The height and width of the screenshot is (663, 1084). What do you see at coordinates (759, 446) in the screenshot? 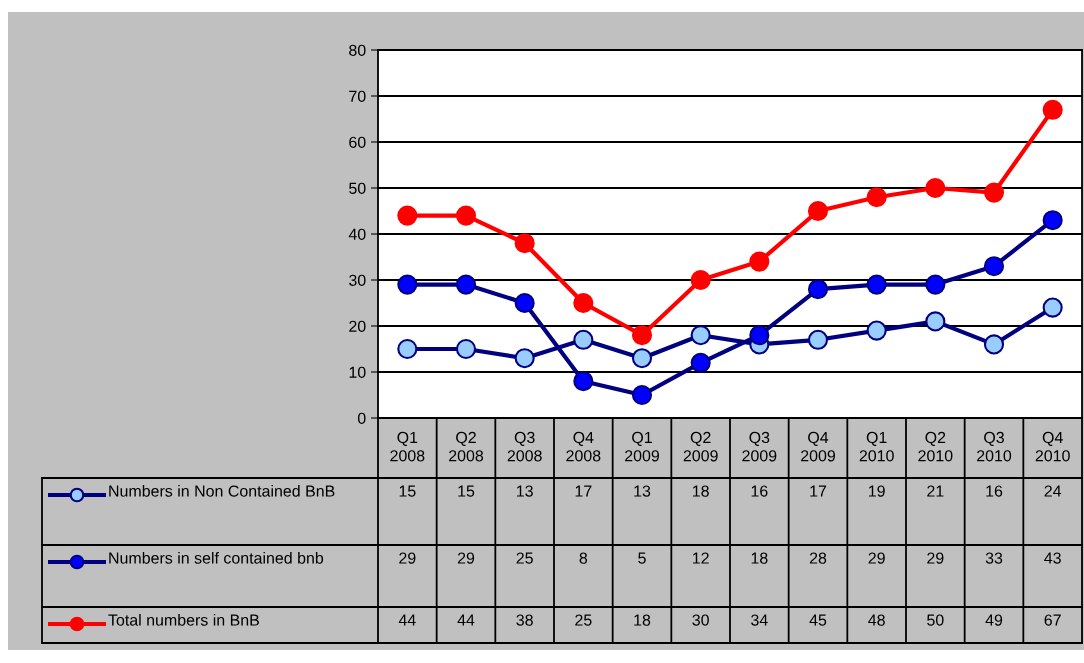
I see `x-tick-label: Q3 2009` at bounding box center [759, 446].